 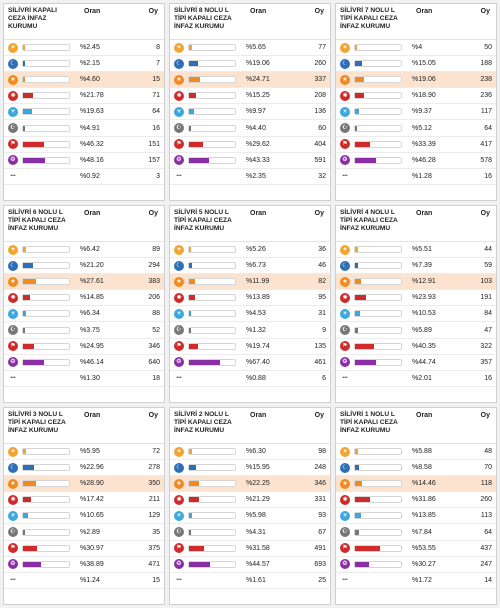 I want to click on percent-value: %2.89, so click(x=90, y=532).